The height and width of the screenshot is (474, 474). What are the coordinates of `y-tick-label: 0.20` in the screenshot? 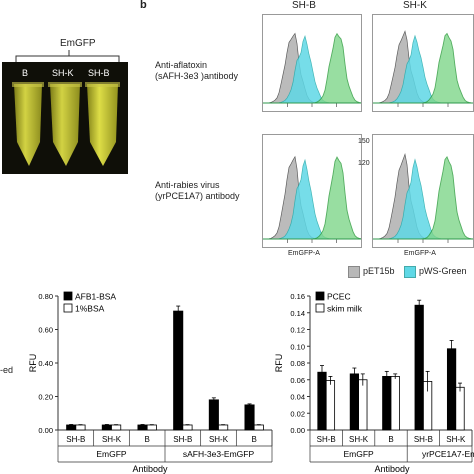 It's located at (45, 397).